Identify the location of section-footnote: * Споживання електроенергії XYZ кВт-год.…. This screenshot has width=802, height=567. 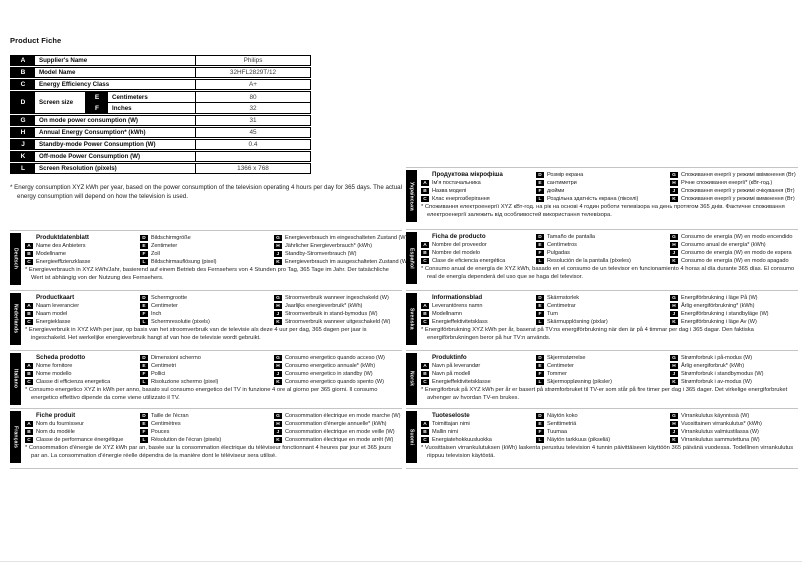
(603, 211).